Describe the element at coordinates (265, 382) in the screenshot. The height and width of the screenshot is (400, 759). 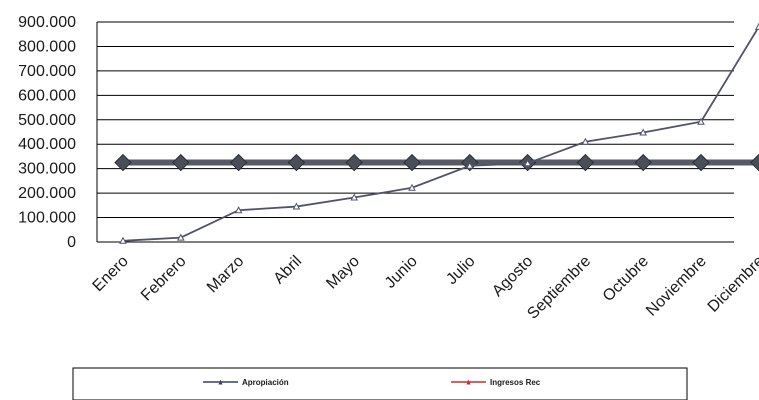
I see `legend-label-apropiacion: Apropiación` at that location.